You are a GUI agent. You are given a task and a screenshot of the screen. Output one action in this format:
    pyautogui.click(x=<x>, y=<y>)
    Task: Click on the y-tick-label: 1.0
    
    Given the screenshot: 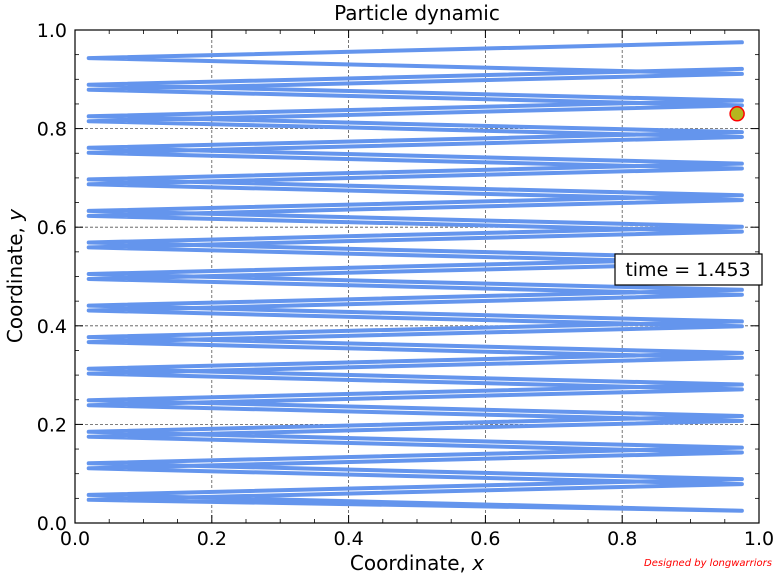 What is the action you would take?
    pyautogui.click(x=52, y=31)
    